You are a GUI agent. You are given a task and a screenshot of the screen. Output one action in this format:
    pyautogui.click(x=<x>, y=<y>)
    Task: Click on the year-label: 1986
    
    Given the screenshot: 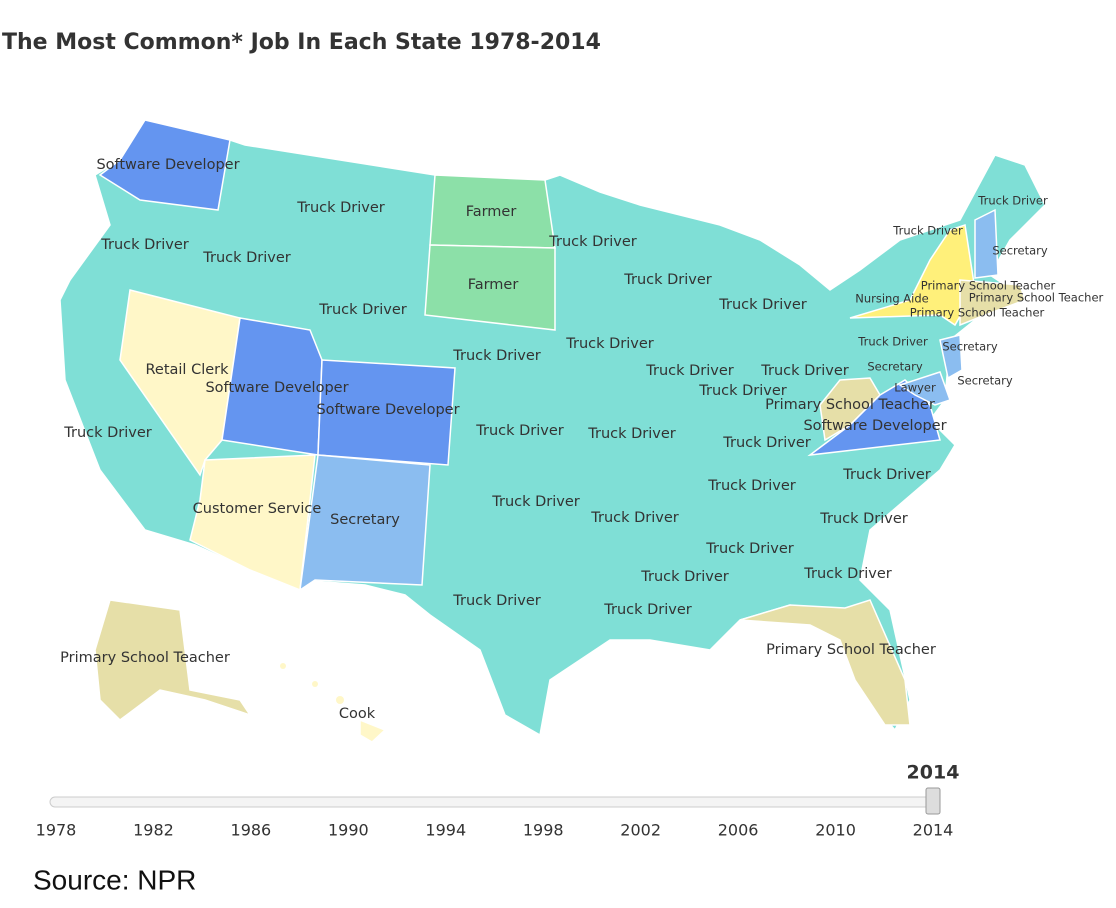 What is the action you would take?
    pyautogui.click(x=251, y=830)
    